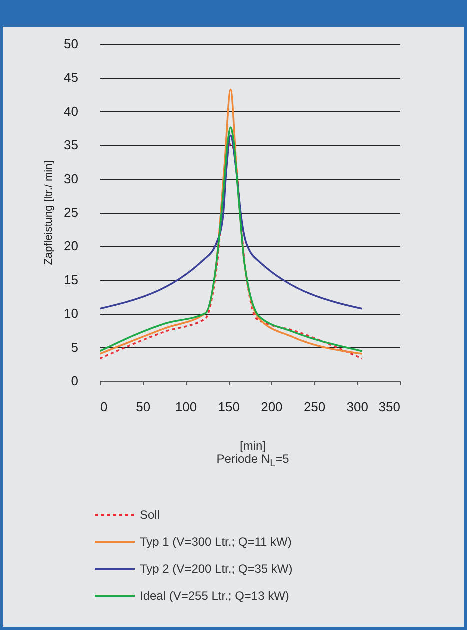 This screenshot has width=467, height=630. Describe the element at coordinates (253, 454) in the screenshot. I see `x-axis-title: [min] Periode N$_{L}$=5` at that location.